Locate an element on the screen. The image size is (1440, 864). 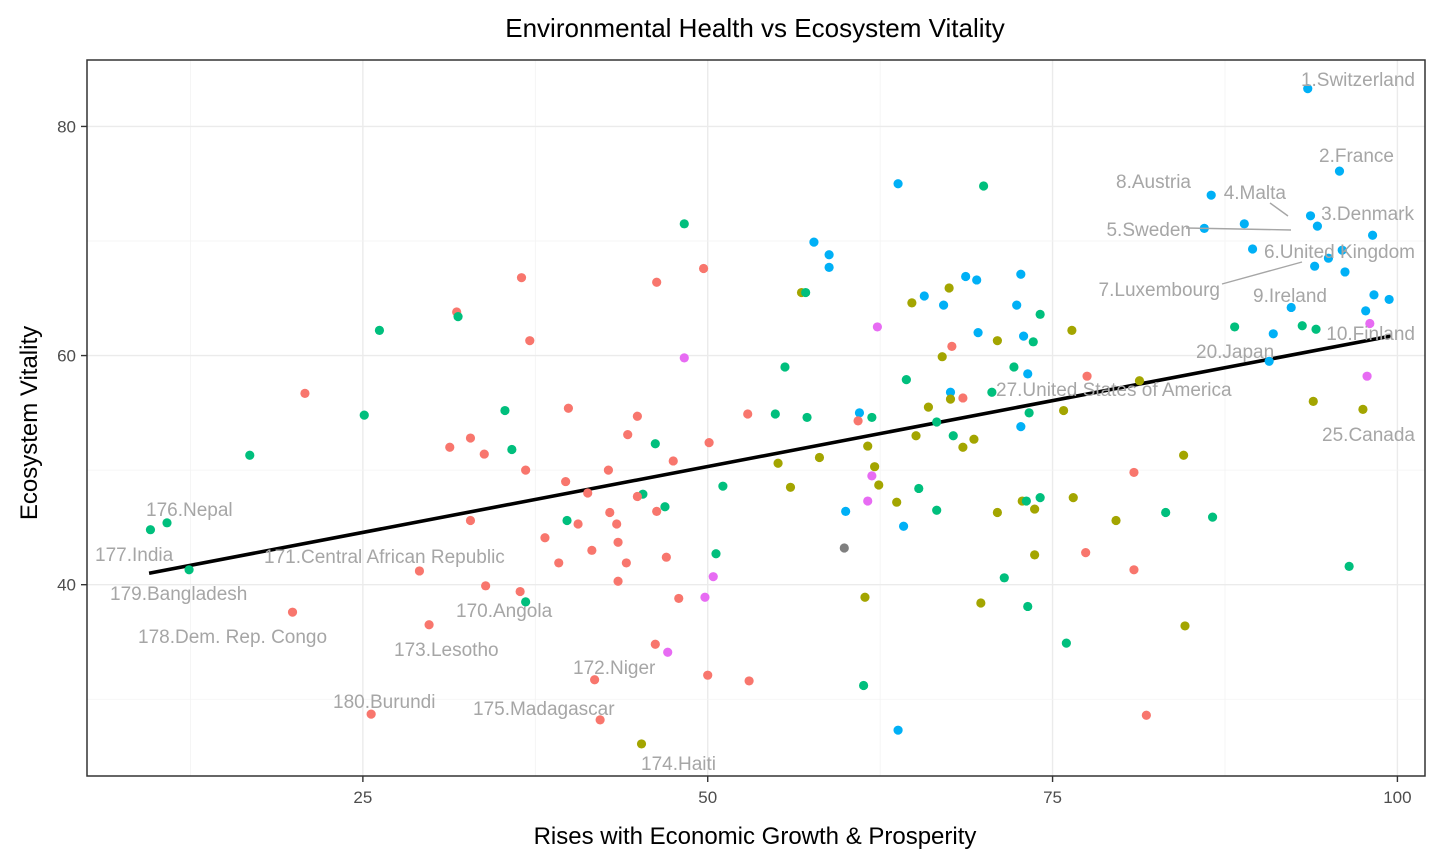
point-label: 173.Lesotho is located at coordinates (446, 650).